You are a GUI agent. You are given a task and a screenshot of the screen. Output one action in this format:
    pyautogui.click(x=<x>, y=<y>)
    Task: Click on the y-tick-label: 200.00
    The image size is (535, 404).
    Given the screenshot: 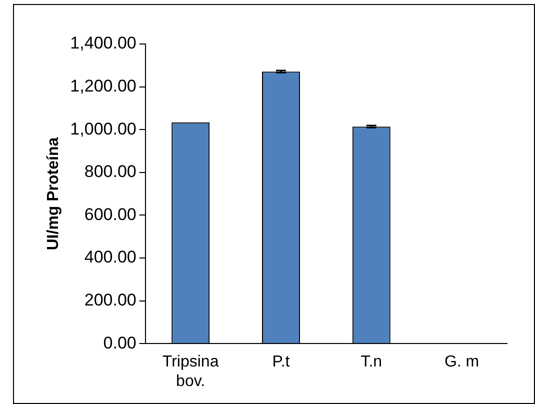 What is the action you would take?
    pyautogui.click(x=110, y=300)
    